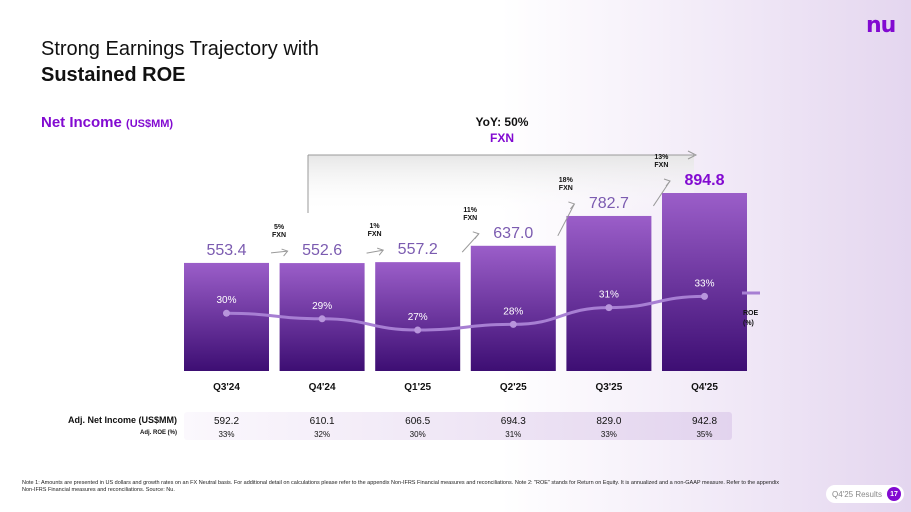  Describe the element at coordinates (458, 426) in the screenshot. I see `adjusted-table-band` at that location.